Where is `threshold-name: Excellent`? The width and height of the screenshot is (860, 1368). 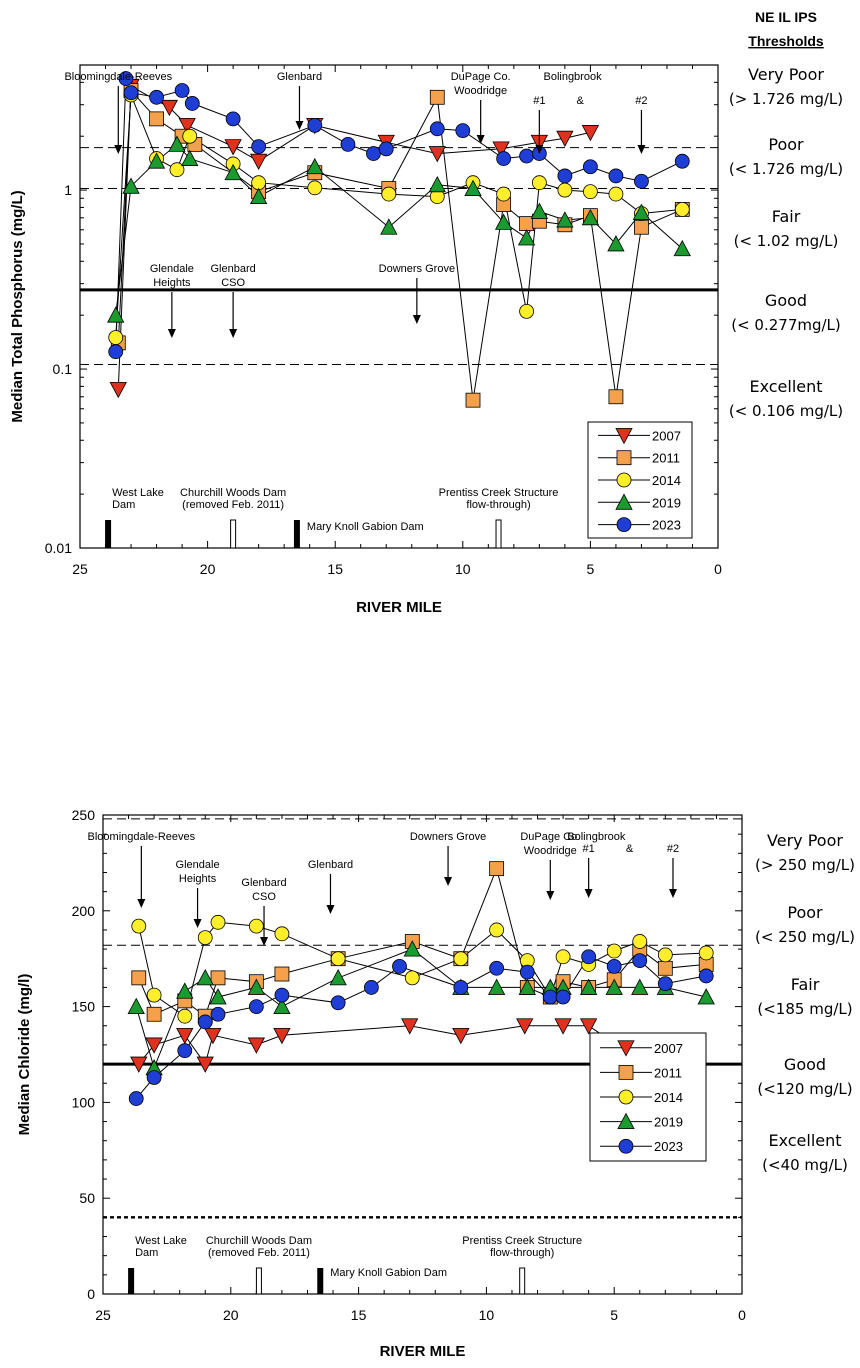
threshold-name: Excellent is located at coordinates (785, 386).